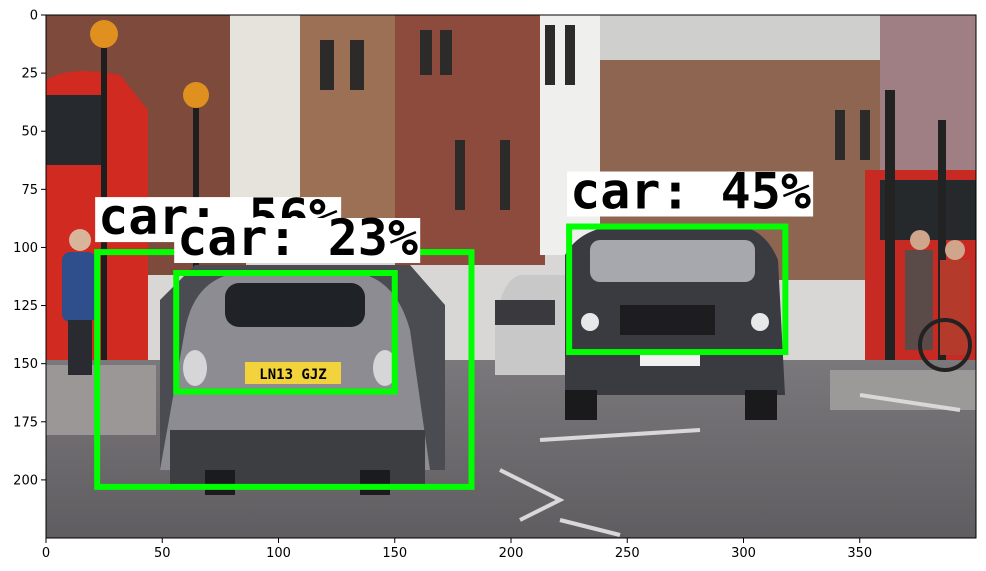 This screenshot has height=571, width=986. I want to click on detection-label: car: 45%, so click(690, 192).